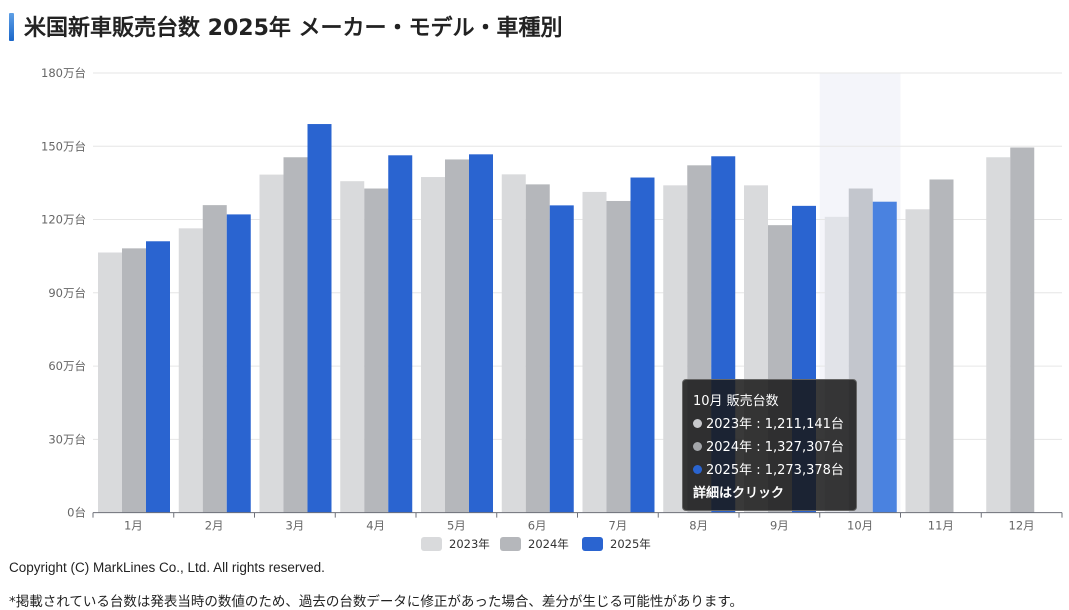 Image resolution: width=1069 pixels, height=610 pixels. I want to click on legend-label: 2025年, so click(630, 544).